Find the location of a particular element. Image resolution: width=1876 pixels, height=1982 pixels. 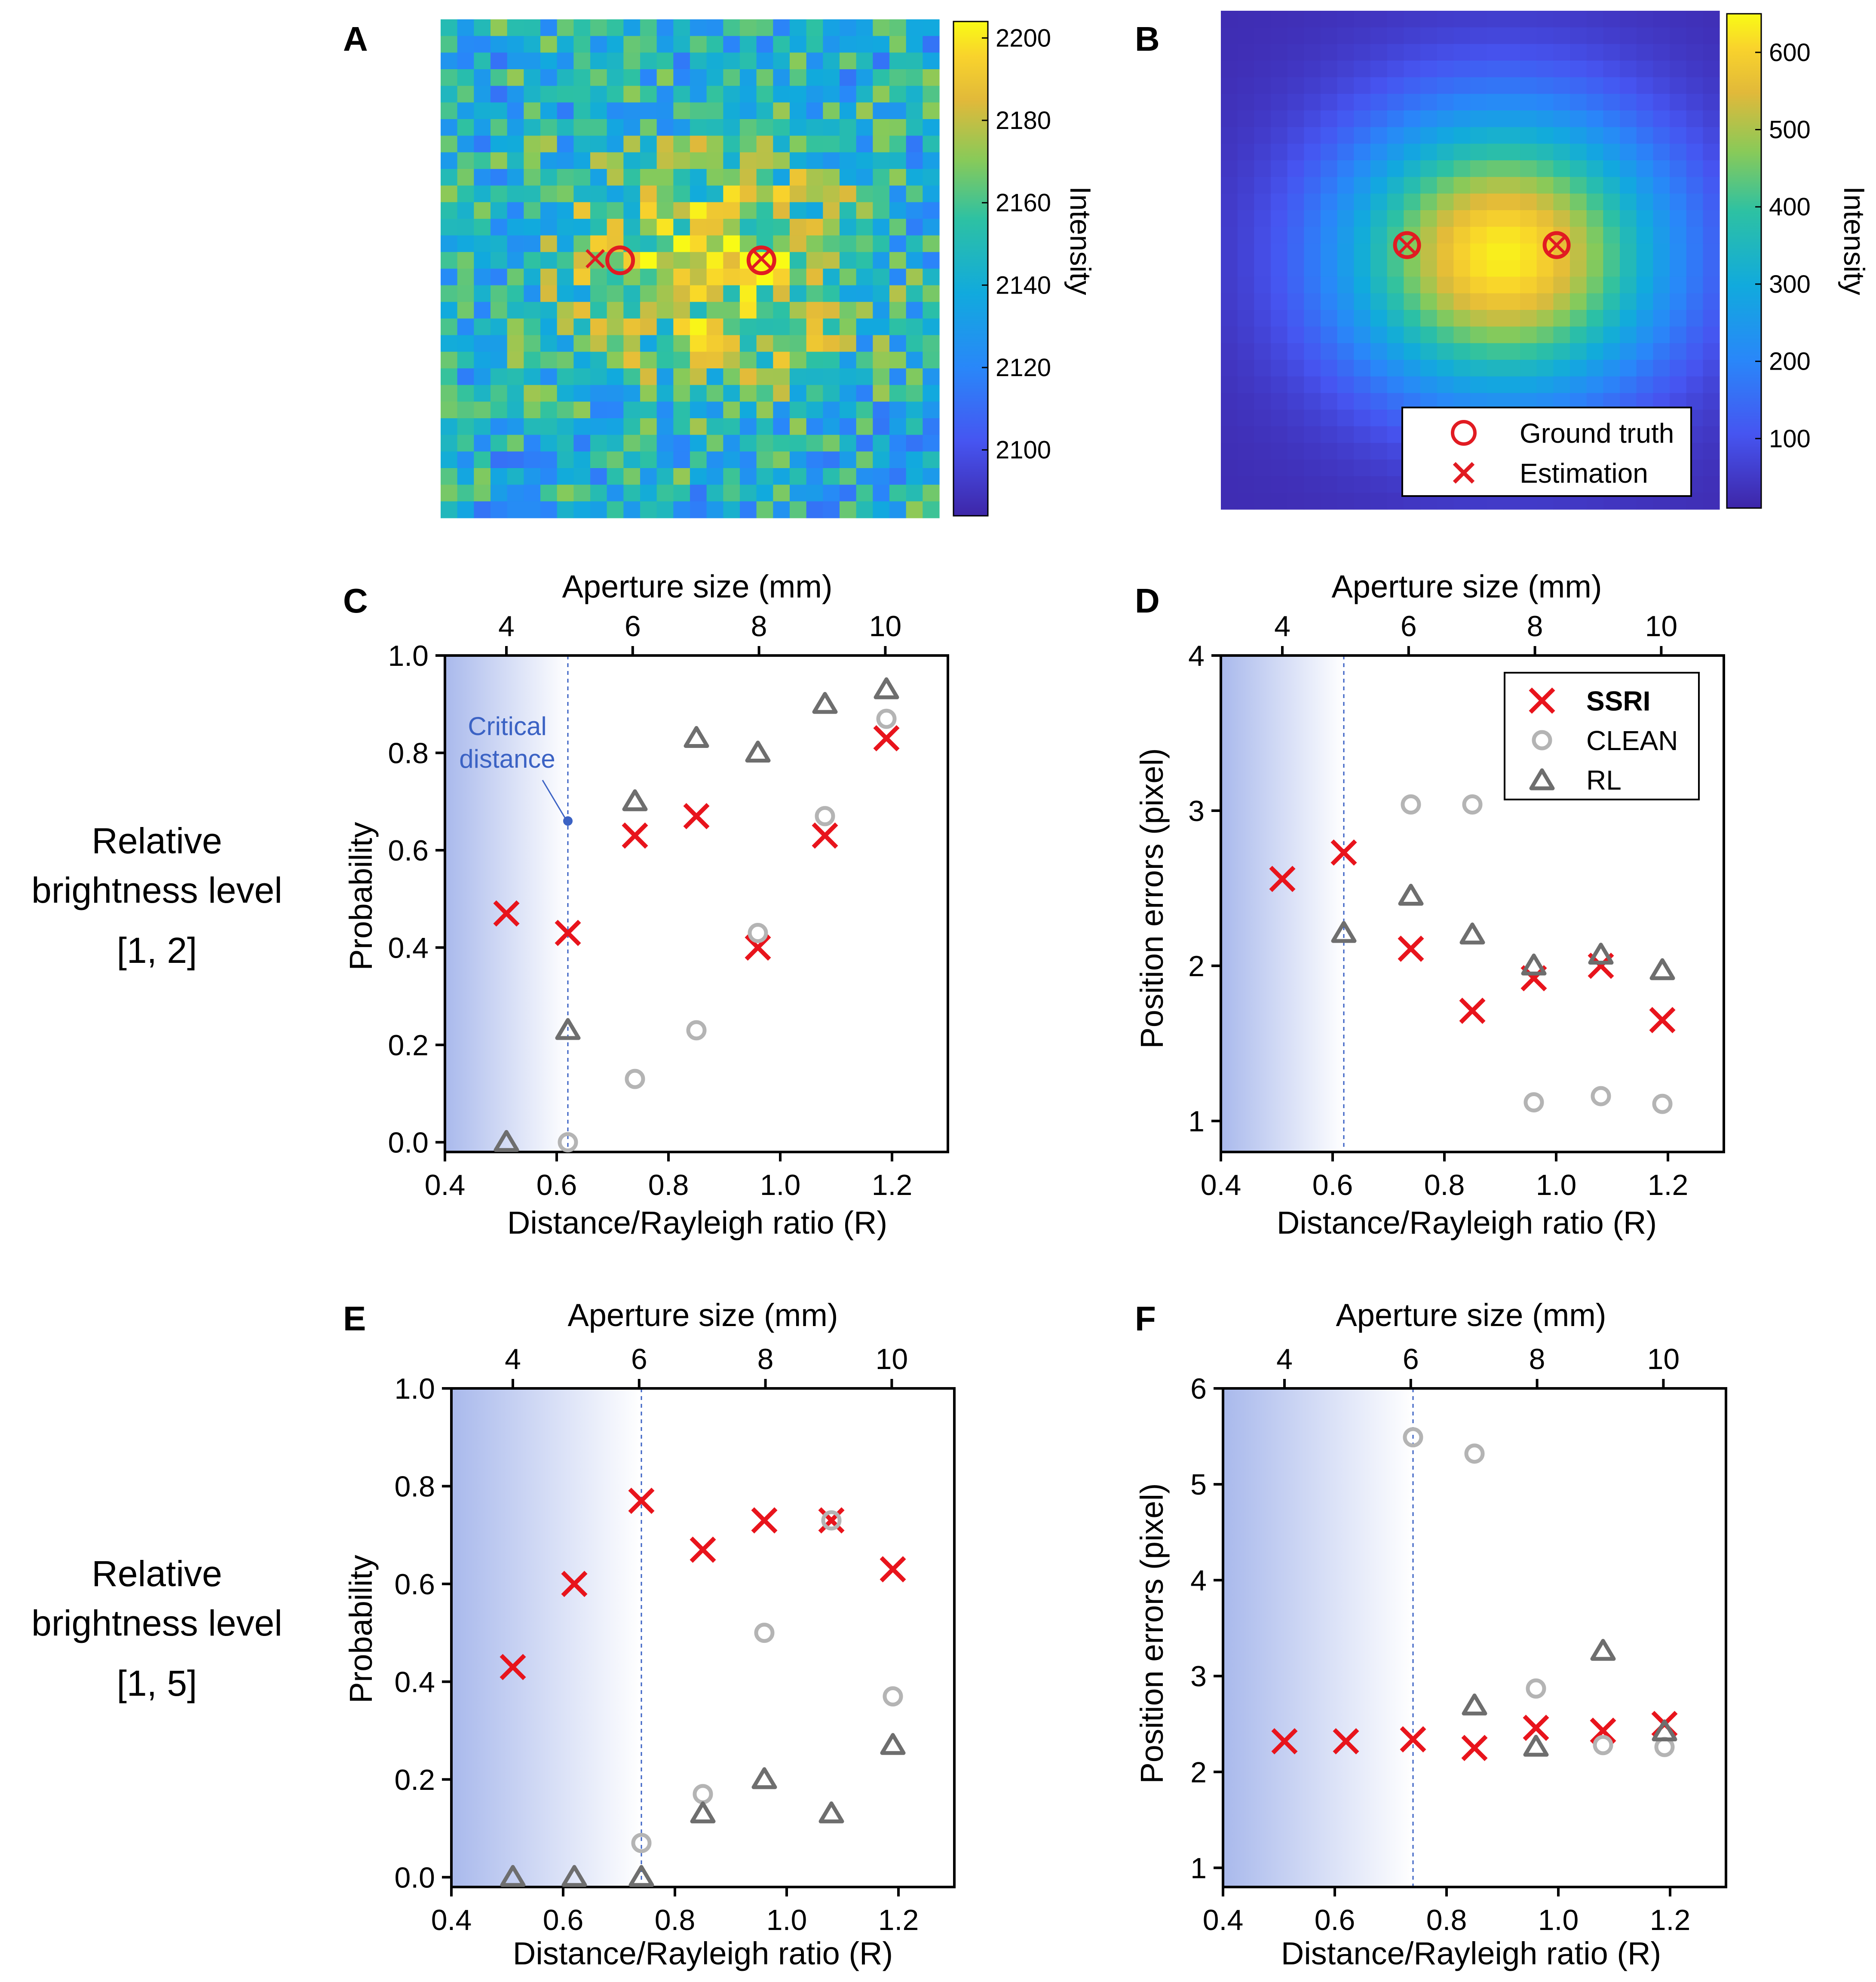

point-clean is located at coordinates (1603, 1745).